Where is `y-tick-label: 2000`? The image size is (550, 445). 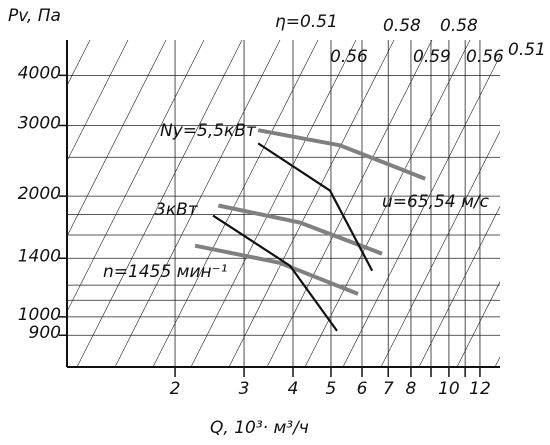
y-tick-label: 2000 is located at coordinates (39, 194).